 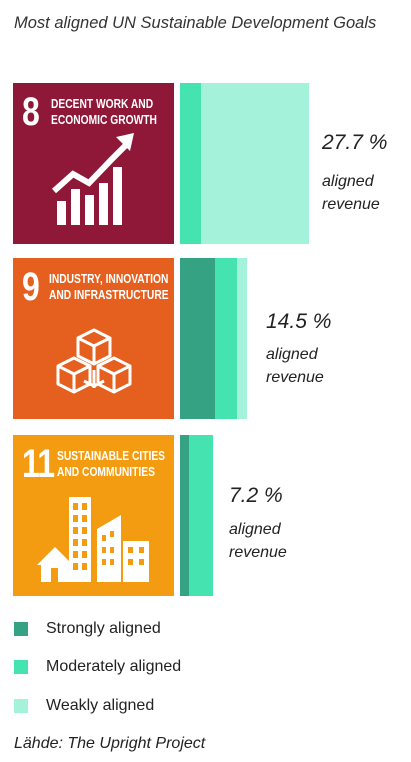 What do you see at coordinates (351, 193) in the screenshot?
I see `value-caption-sdg-8: aligned revenue` at bounding box center [351, 193].